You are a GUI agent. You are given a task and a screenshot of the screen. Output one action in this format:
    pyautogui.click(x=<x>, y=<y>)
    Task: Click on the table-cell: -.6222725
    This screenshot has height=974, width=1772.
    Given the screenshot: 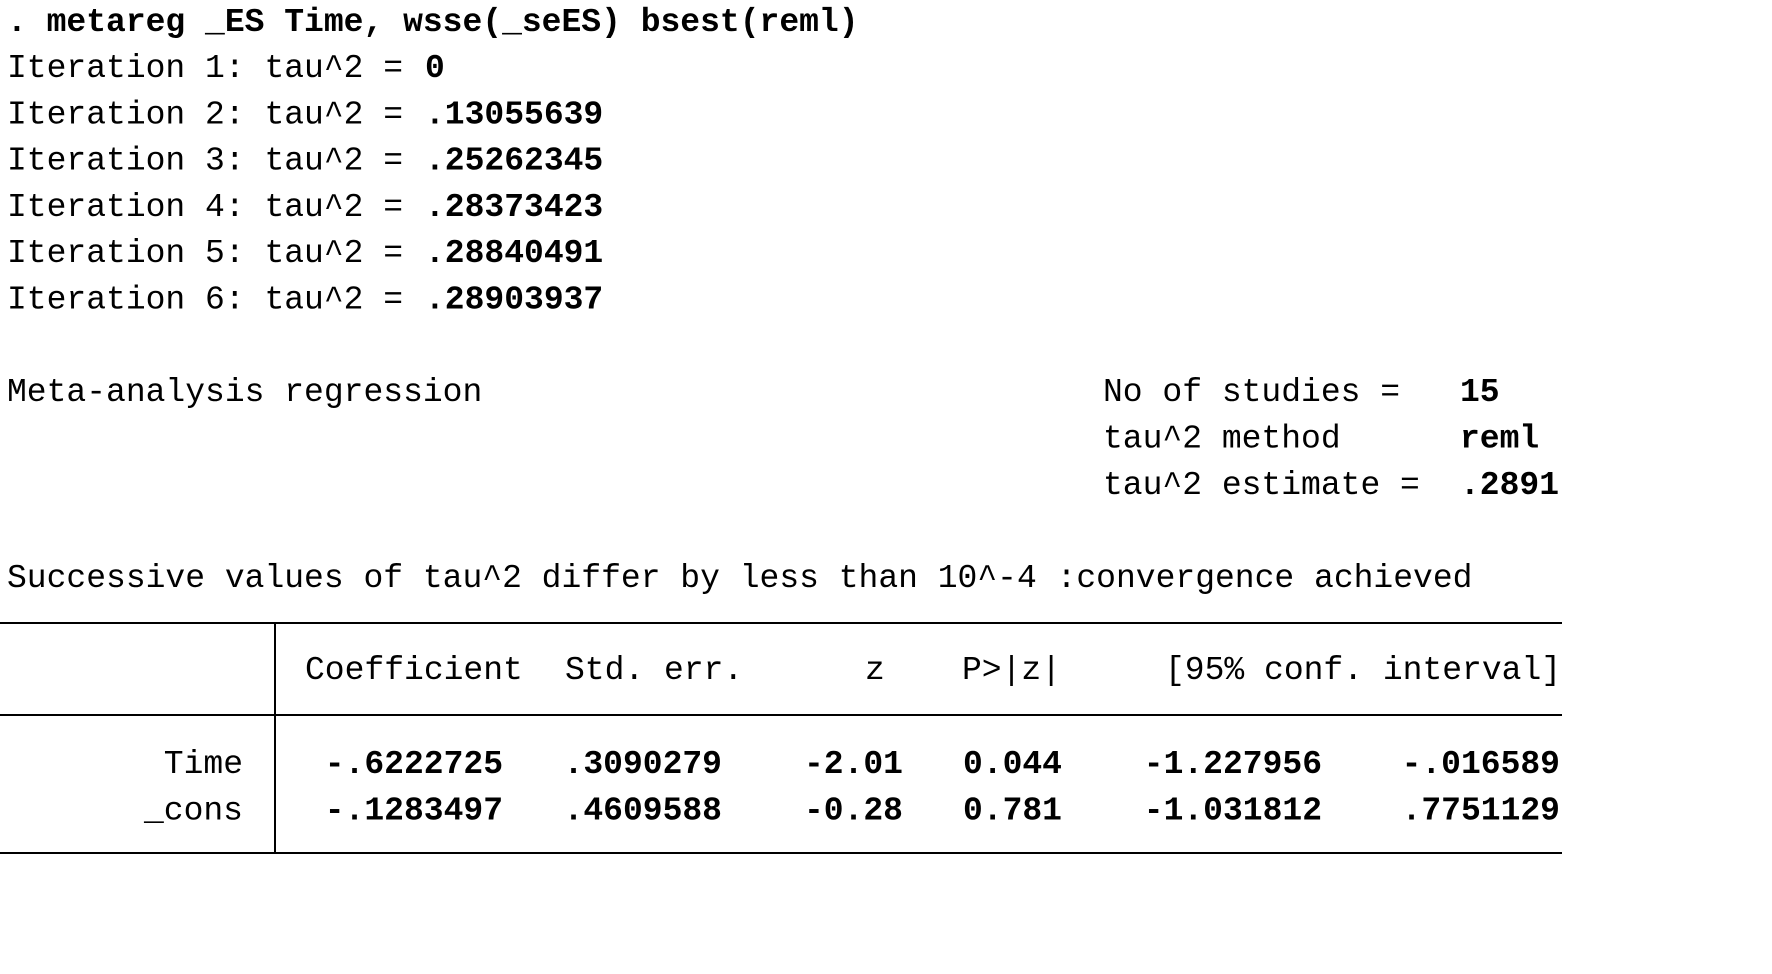 What is the action you would take?
    pyautogui.click(x=414, y=764)
    